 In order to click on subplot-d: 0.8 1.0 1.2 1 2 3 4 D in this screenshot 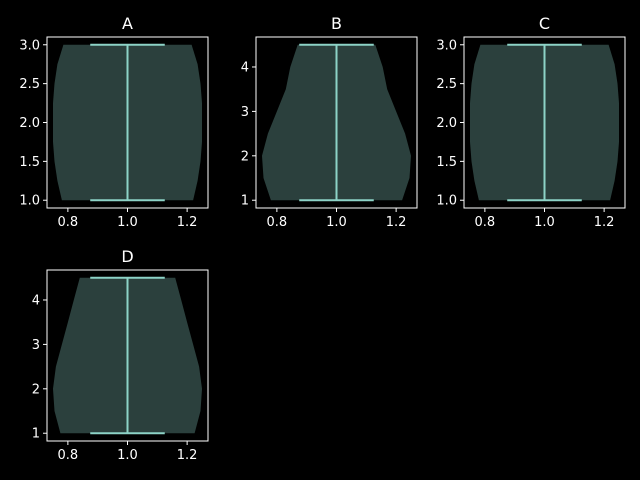, I will do `click(120, 355)`.